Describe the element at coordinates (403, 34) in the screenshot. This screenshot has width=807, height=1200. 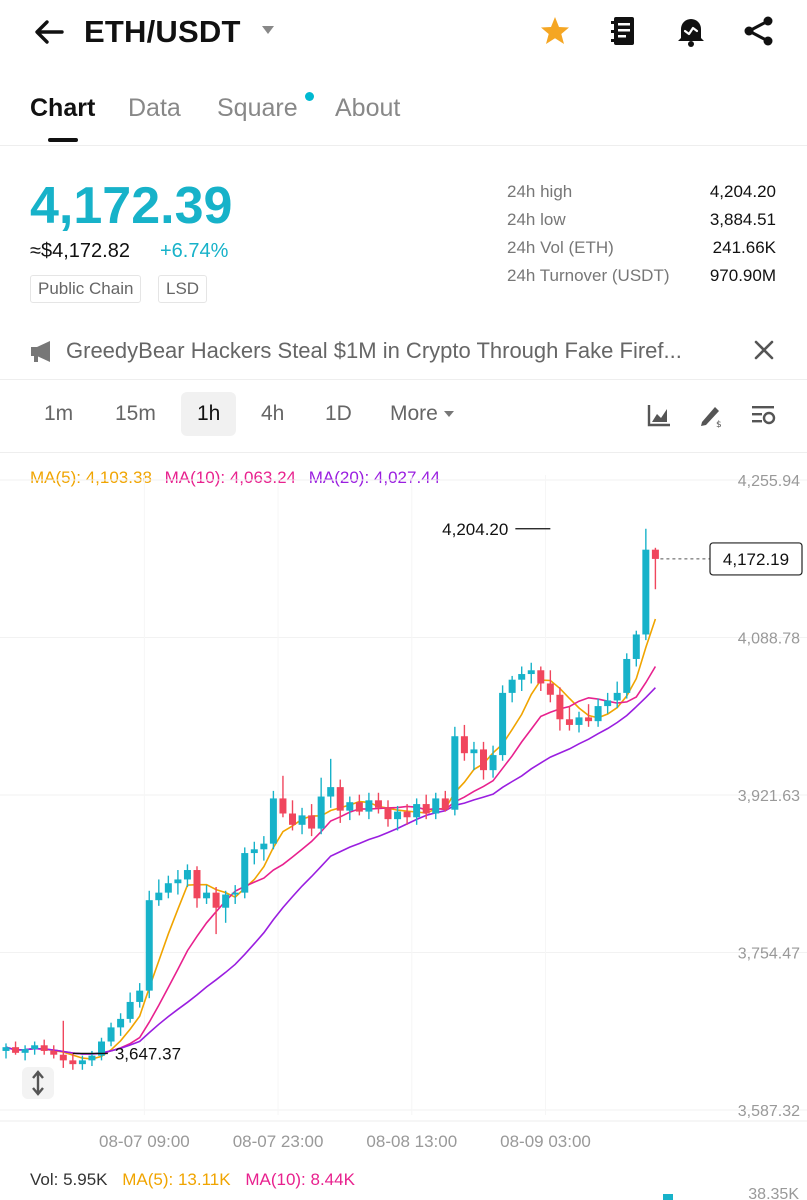
I see `top-bar: ETH/USDT` at that location.